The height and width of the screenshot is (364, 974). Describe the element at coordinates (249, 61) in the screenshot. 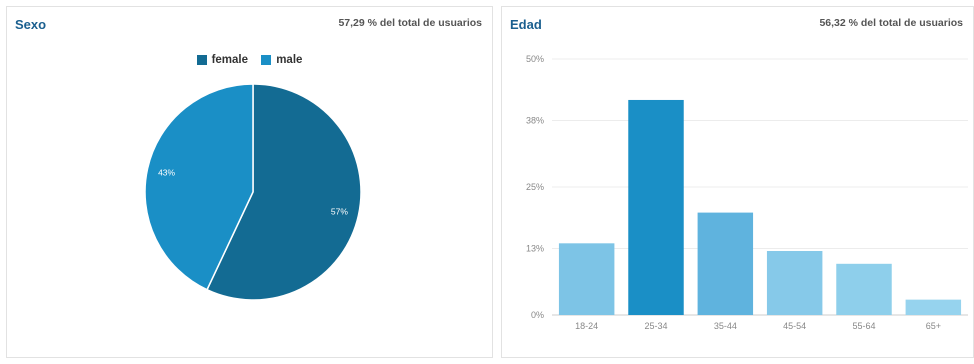

I see `gender-legend: female male` at that location.